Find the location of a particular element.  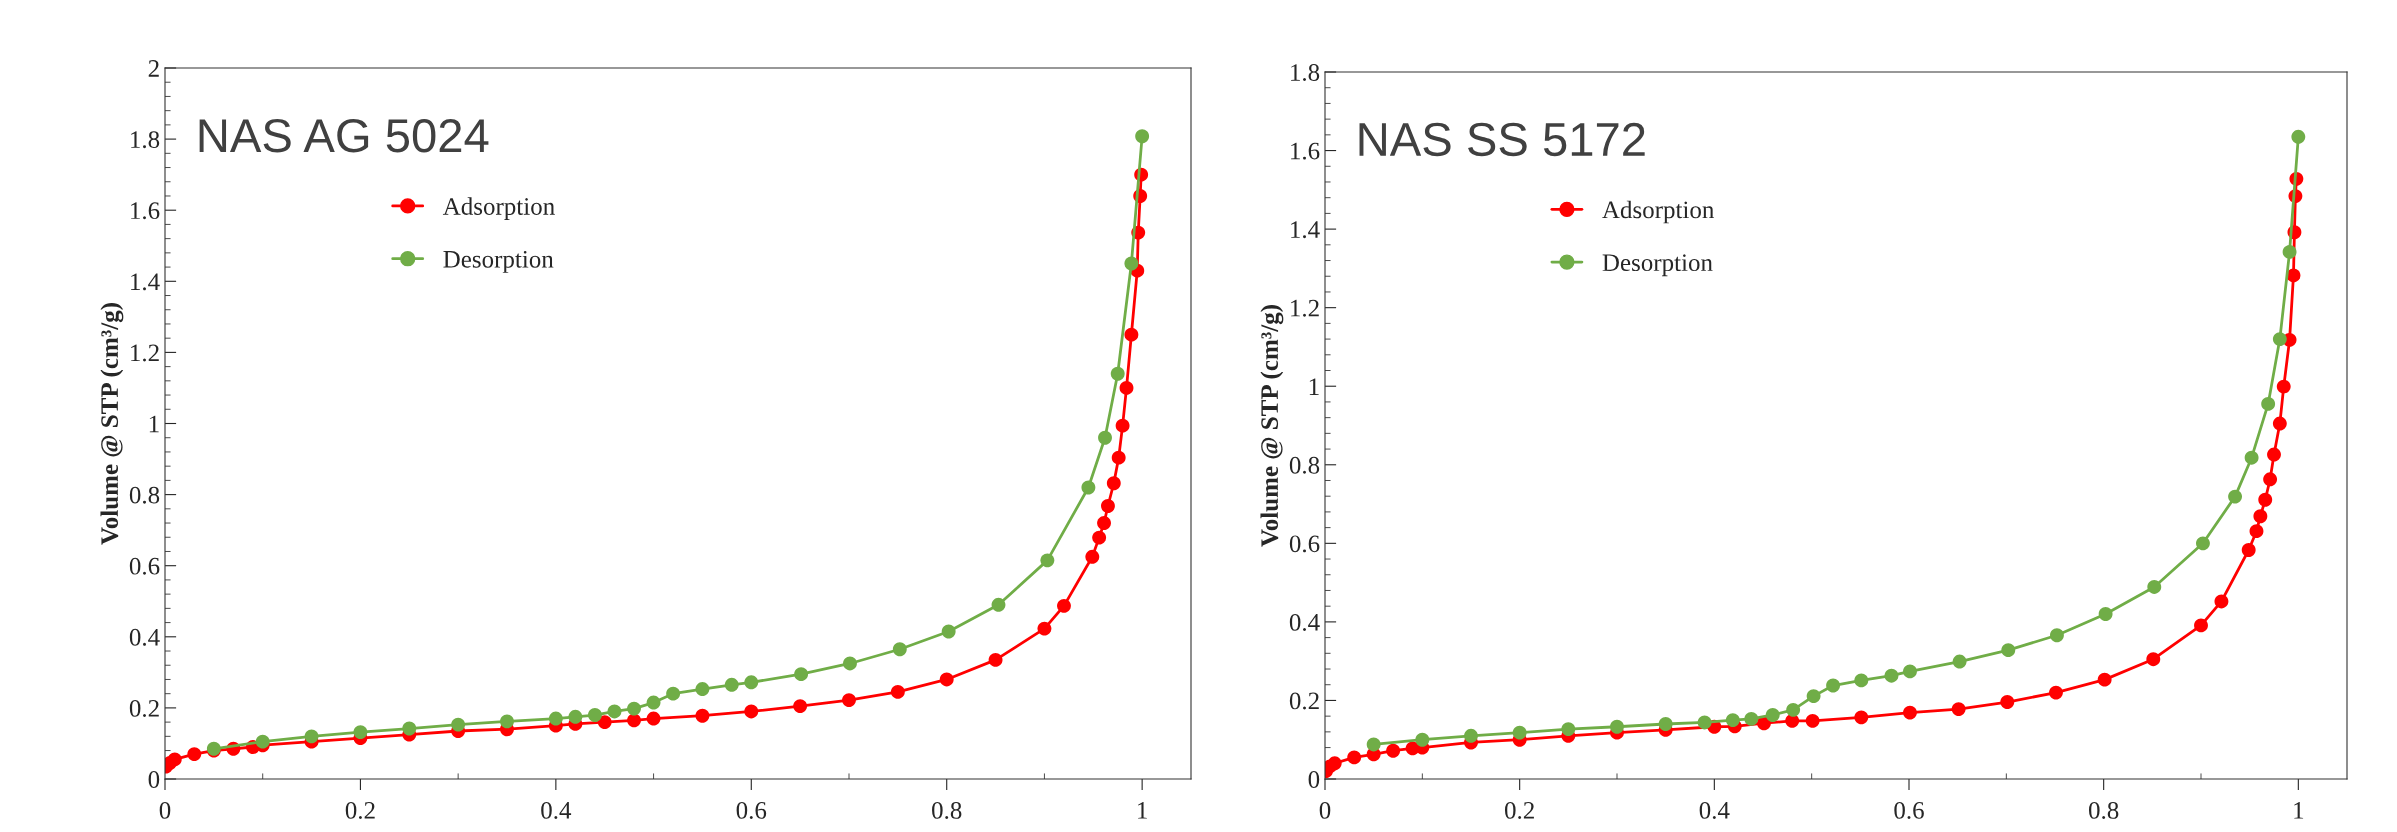

text: NAS AG 5024 is located at coordinates (344, 136).